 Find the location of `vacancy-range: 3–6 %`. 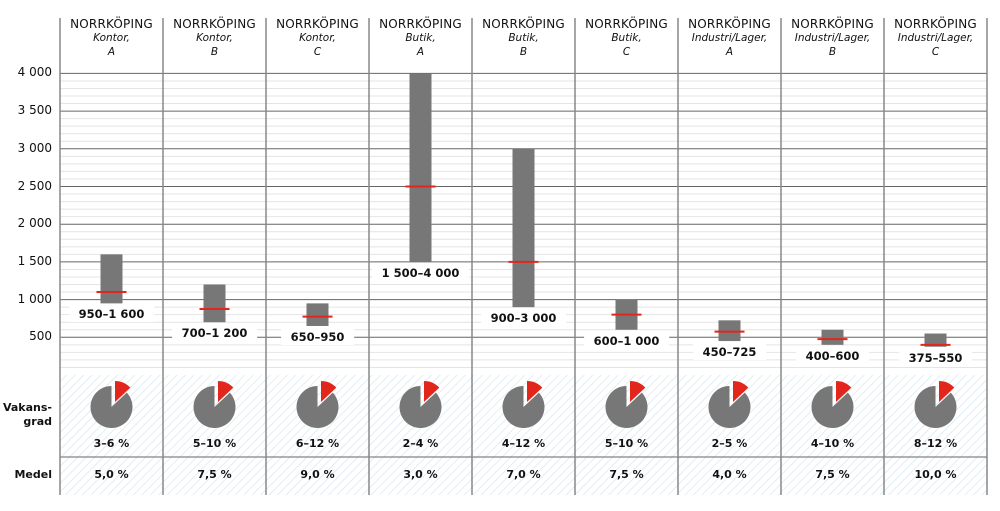

vacancy-range: 3–6 % is located at coordinates (111, 443).